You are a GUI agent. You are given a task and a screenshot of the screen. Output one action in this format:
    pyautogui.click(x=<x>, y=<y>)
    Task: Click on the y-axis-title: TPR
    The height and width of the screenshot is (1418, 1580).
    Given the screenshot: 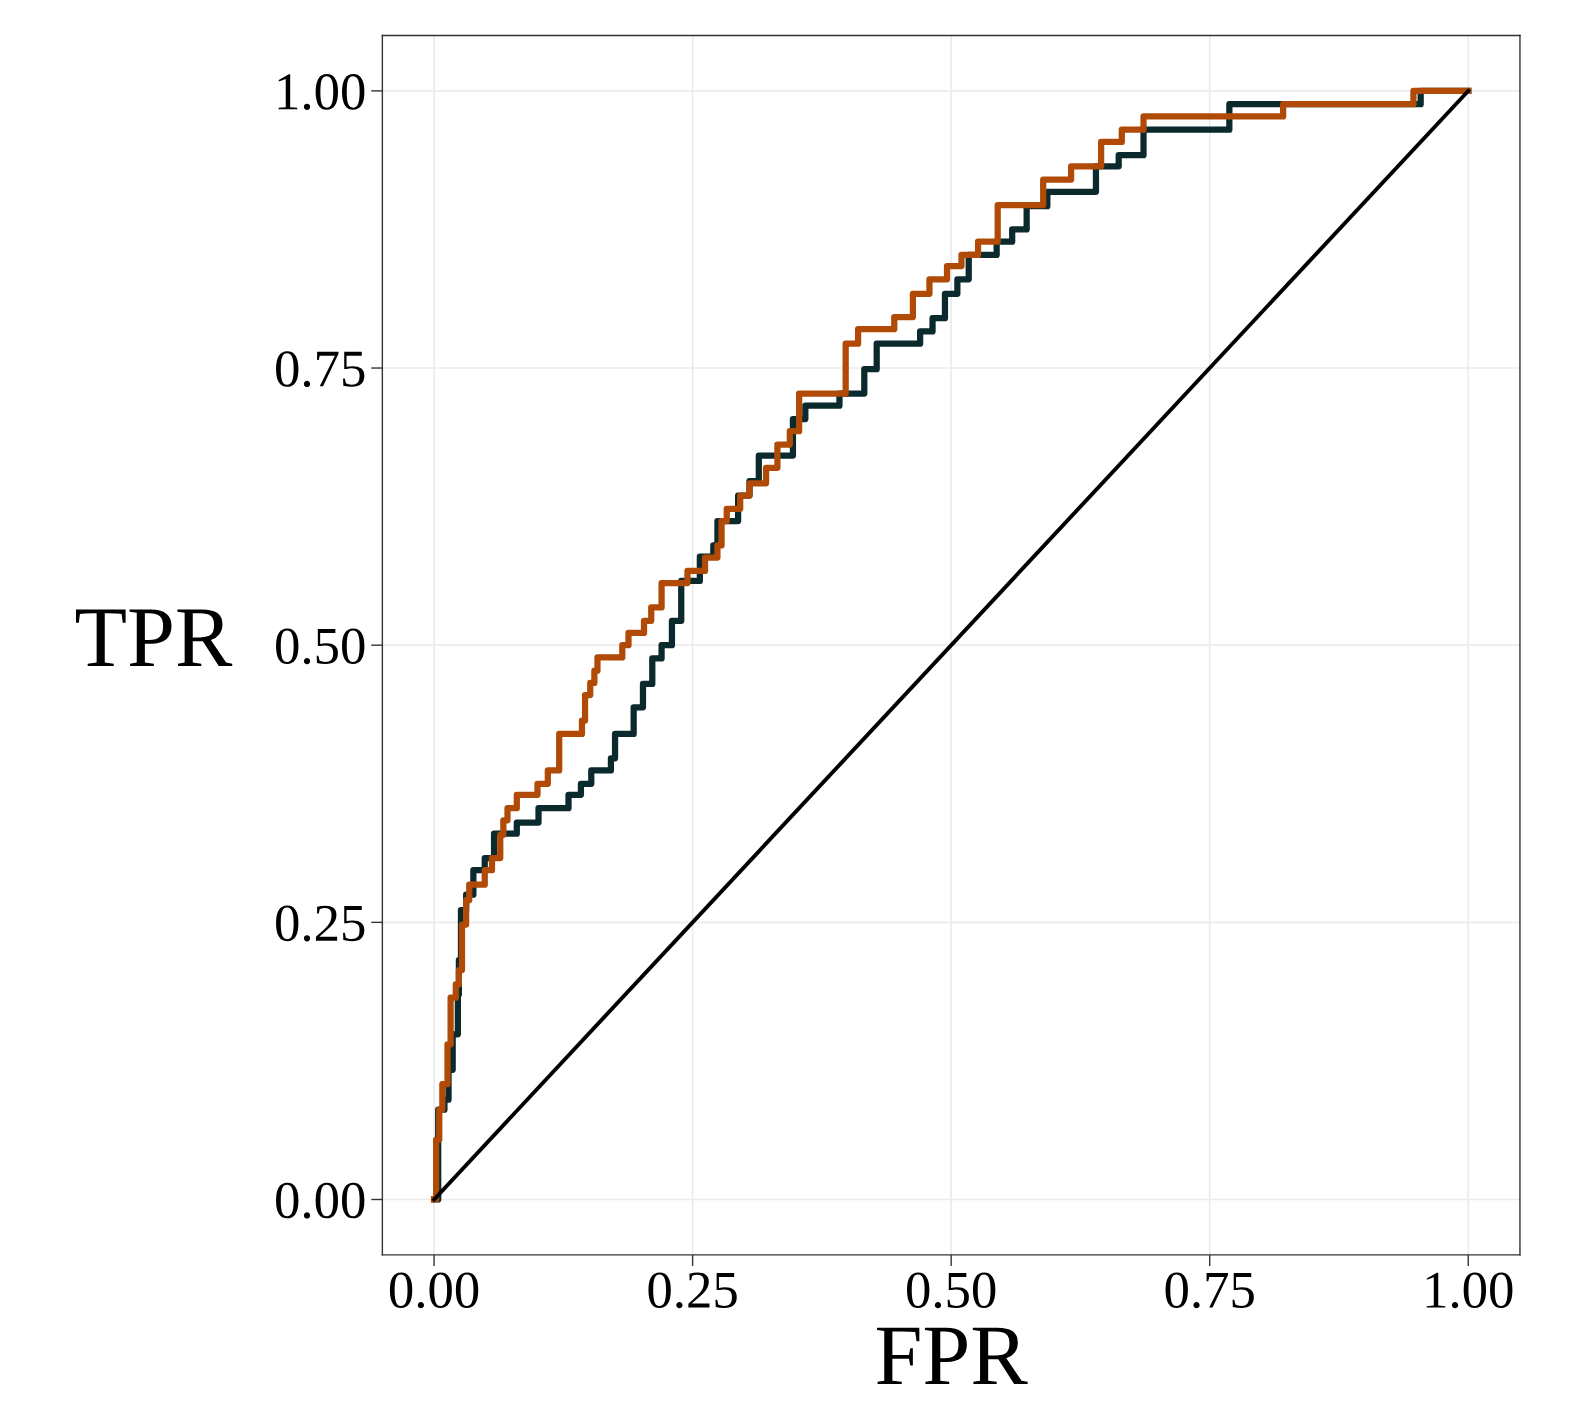 What is the action you would take?
    pyautogui.click(x=154, y=637)
    